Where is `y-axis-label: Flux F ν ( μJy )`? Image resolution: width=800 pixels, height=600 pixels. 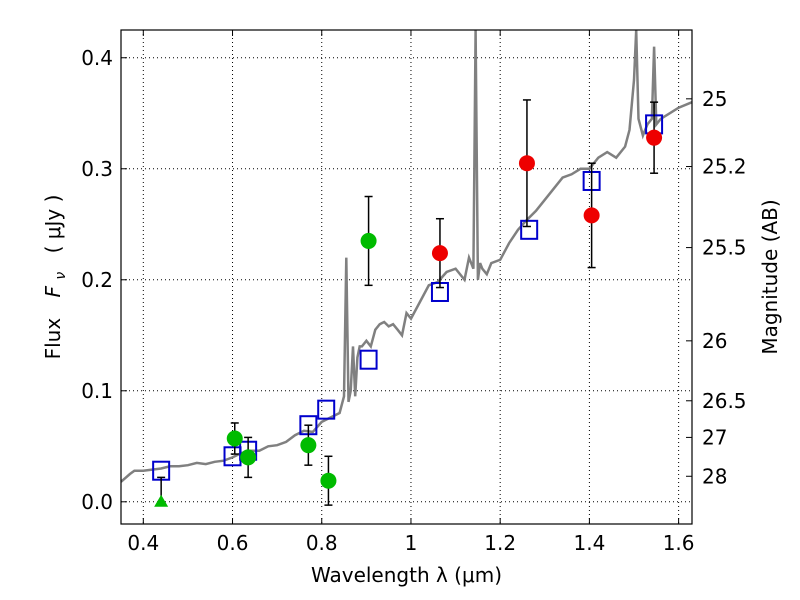 y-axis-label: Flux F ν ( μJy ) is located at coordinates (55, 277).